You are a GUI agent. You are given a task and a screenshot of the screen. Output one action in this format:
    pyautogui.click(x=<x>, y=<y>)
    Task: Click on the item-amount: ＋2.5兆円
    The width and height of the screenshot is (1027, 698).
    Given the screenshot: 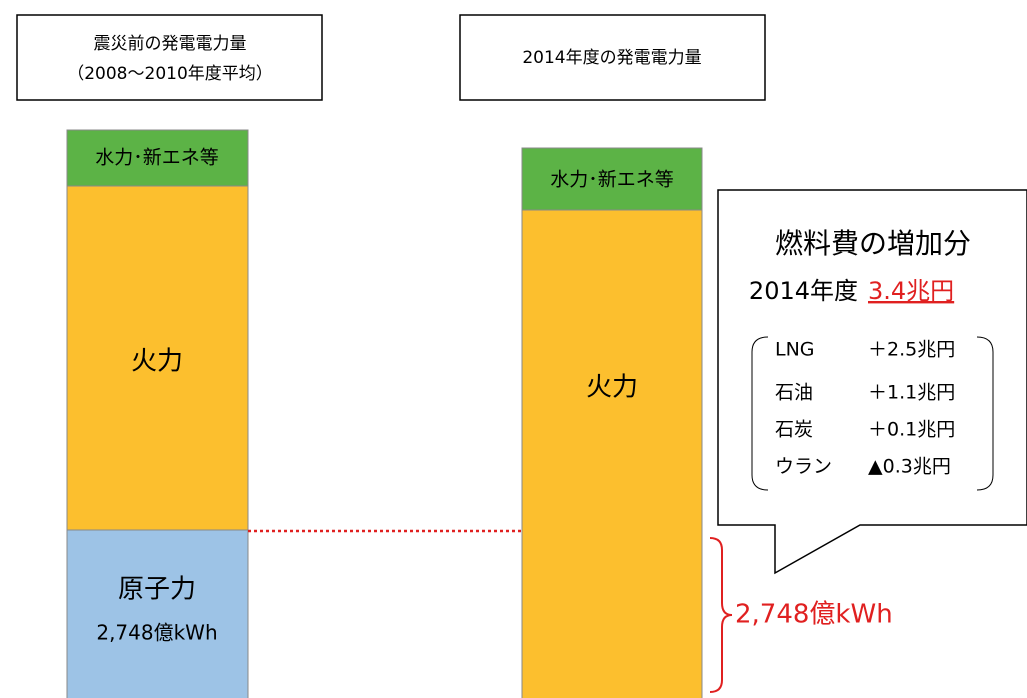 What is the action you would take?
    pyautogui.click(x=911, y=350)
    